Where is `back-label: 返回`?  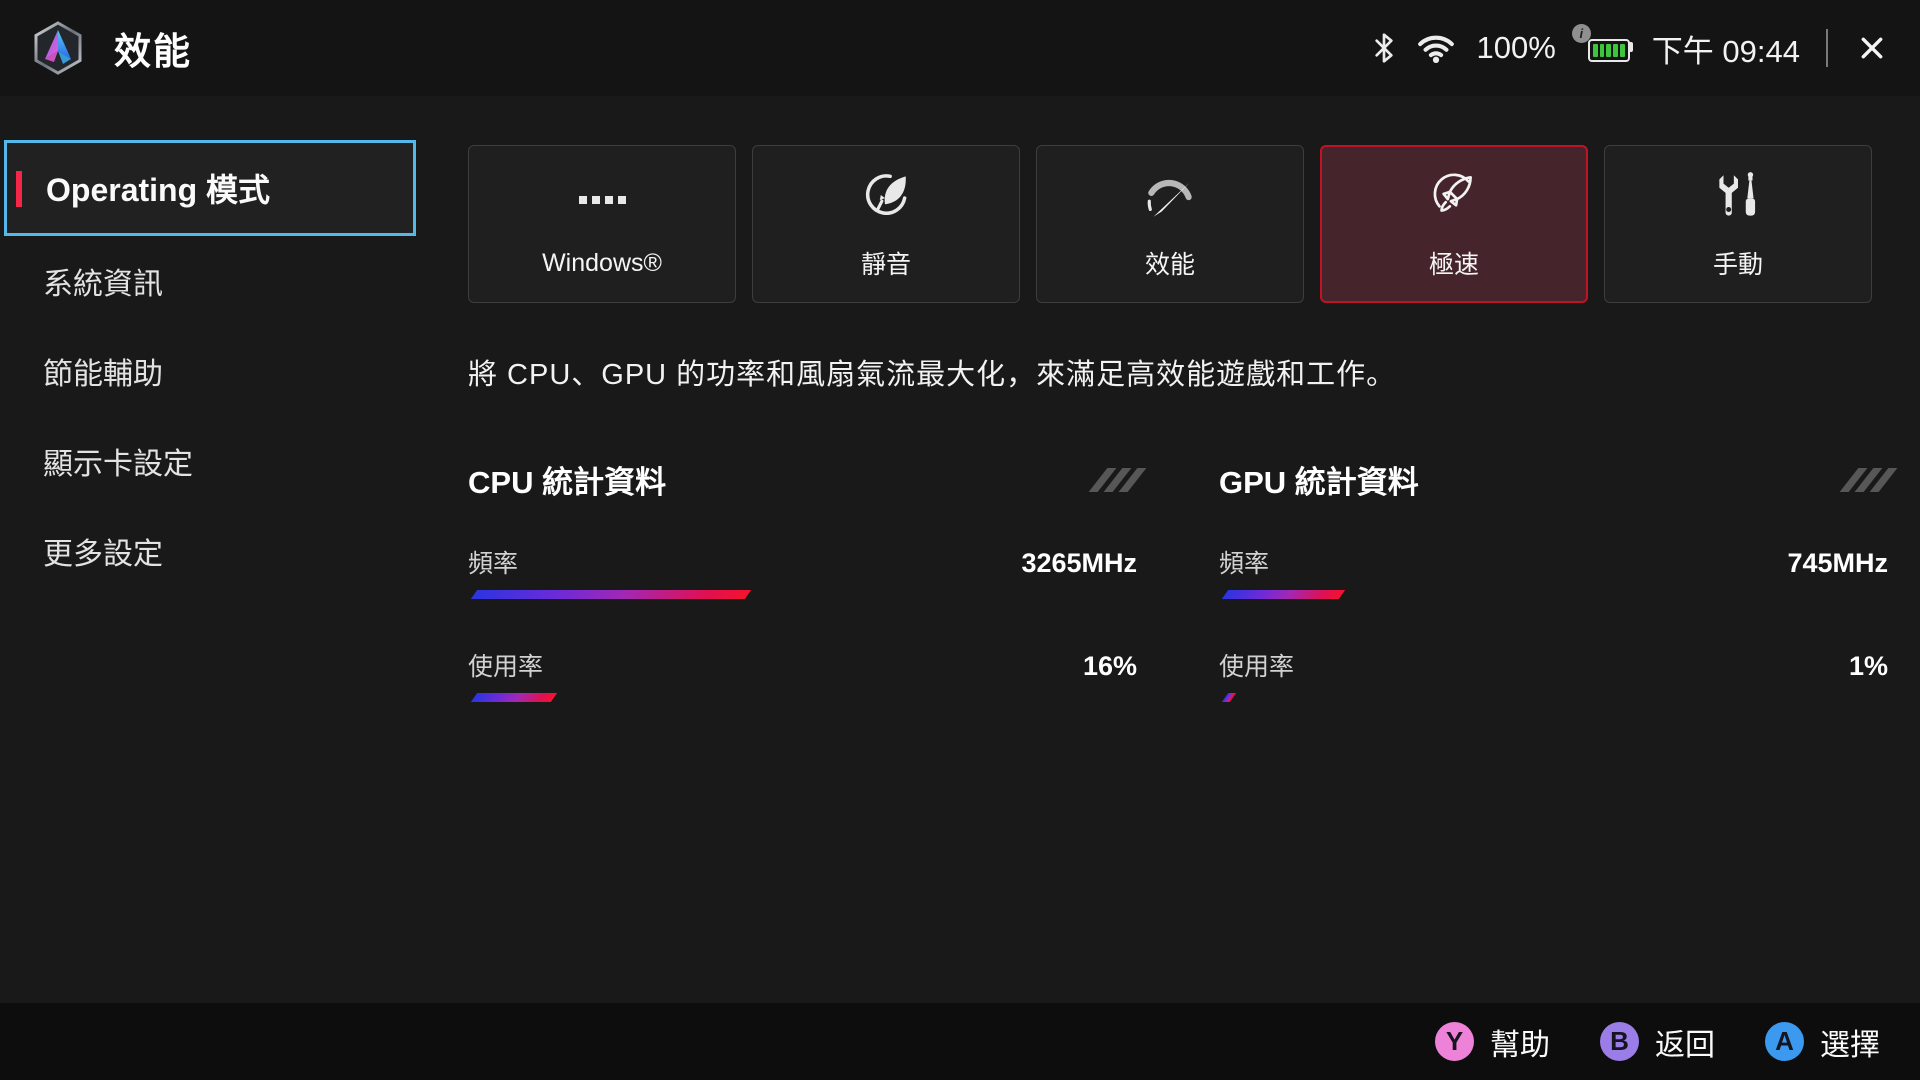 back-label: 返回 is located at coordinates (1685, 1045).